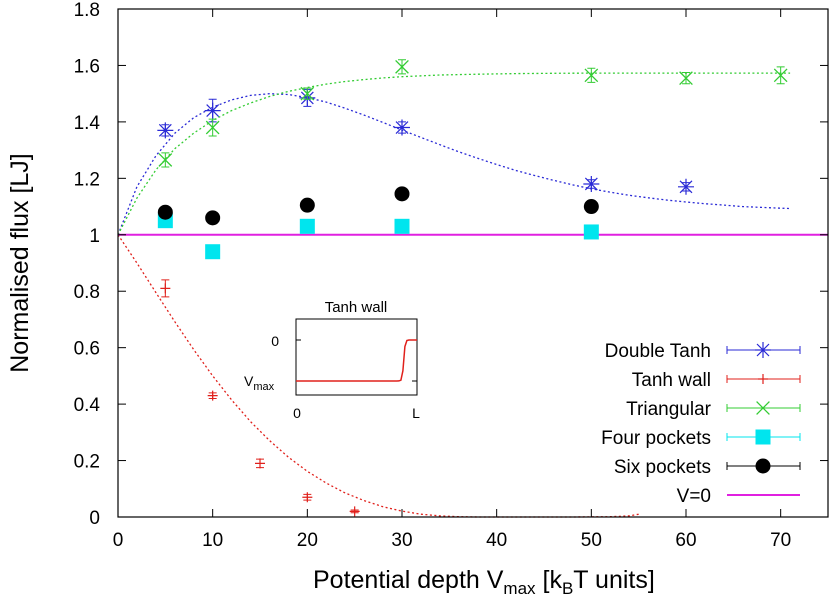 This screenshot has width=831, height=604. What do you see at coordinates (297, 413) in the screenshot?
I see `inset-x-tick-left: 0` at bounding box center [297, 413].